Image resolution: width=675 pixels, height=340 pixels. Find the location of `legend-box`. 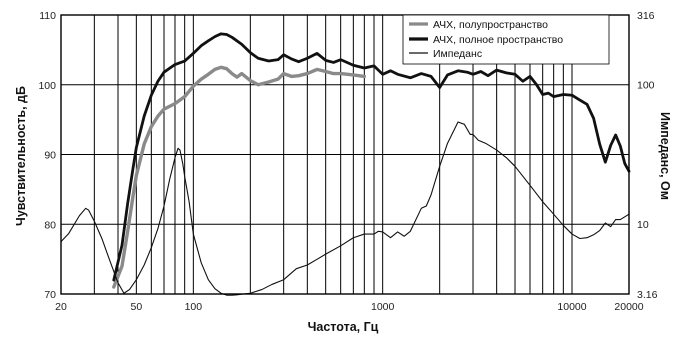

legend-box is located at coordinates (506, 39).